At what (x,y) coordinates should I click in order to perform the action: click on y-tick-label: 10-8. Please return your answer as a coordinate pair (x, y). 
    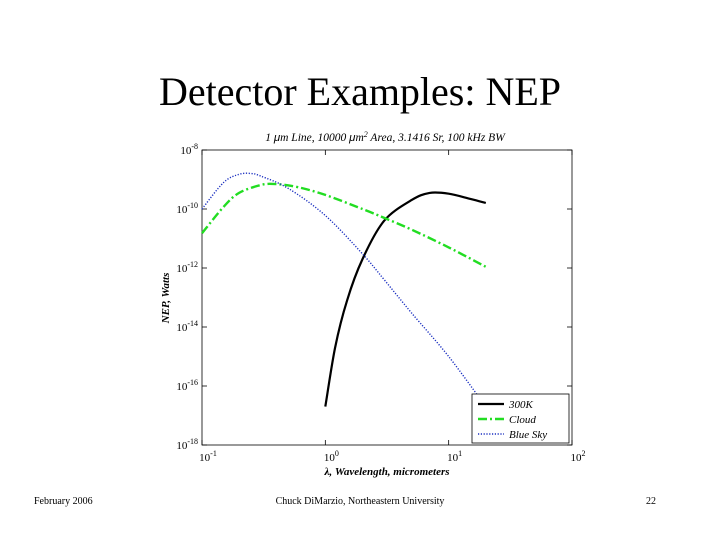
    Looking at the image, I should click on (189, 149).